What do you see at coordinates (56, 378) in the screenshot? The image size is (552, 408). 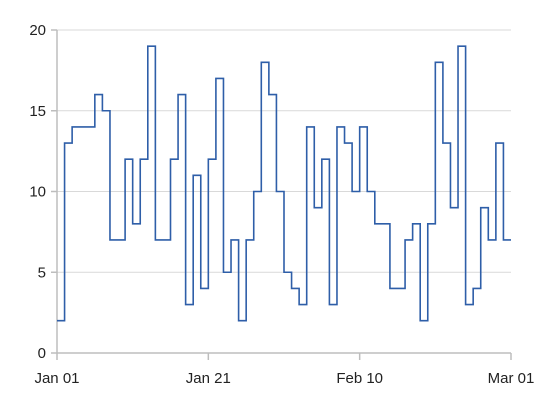 I see `x-tick-label: Jan 01` at bounding box center [56, 378].